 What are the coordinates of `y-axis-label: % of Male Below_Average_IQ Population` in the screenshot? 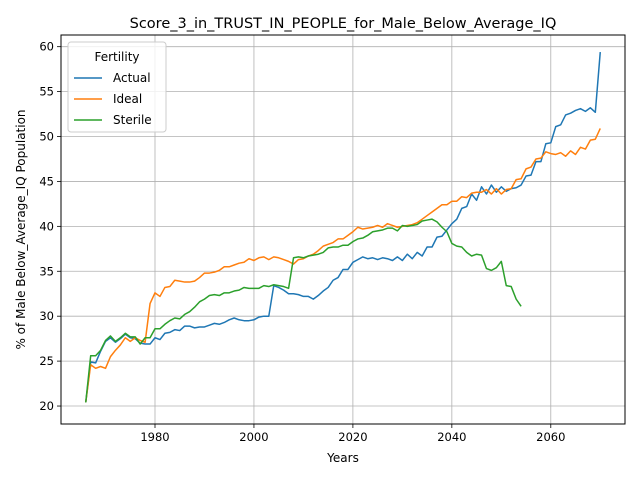 It's located at (21, 229).